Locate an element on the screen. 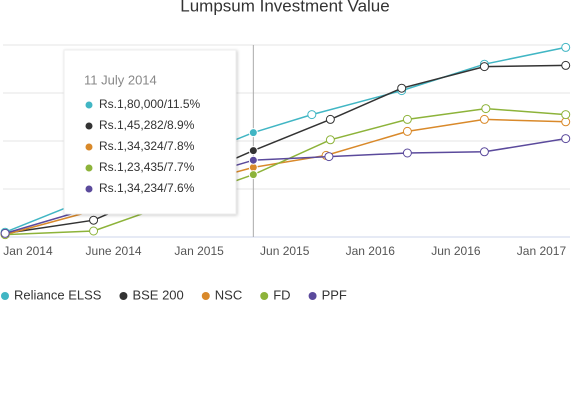 Image resolution: width=571 pixels, height=417 pixels. tooltip-item: Rs.1,34,234/7.6% is located at coordinates (147, 188).